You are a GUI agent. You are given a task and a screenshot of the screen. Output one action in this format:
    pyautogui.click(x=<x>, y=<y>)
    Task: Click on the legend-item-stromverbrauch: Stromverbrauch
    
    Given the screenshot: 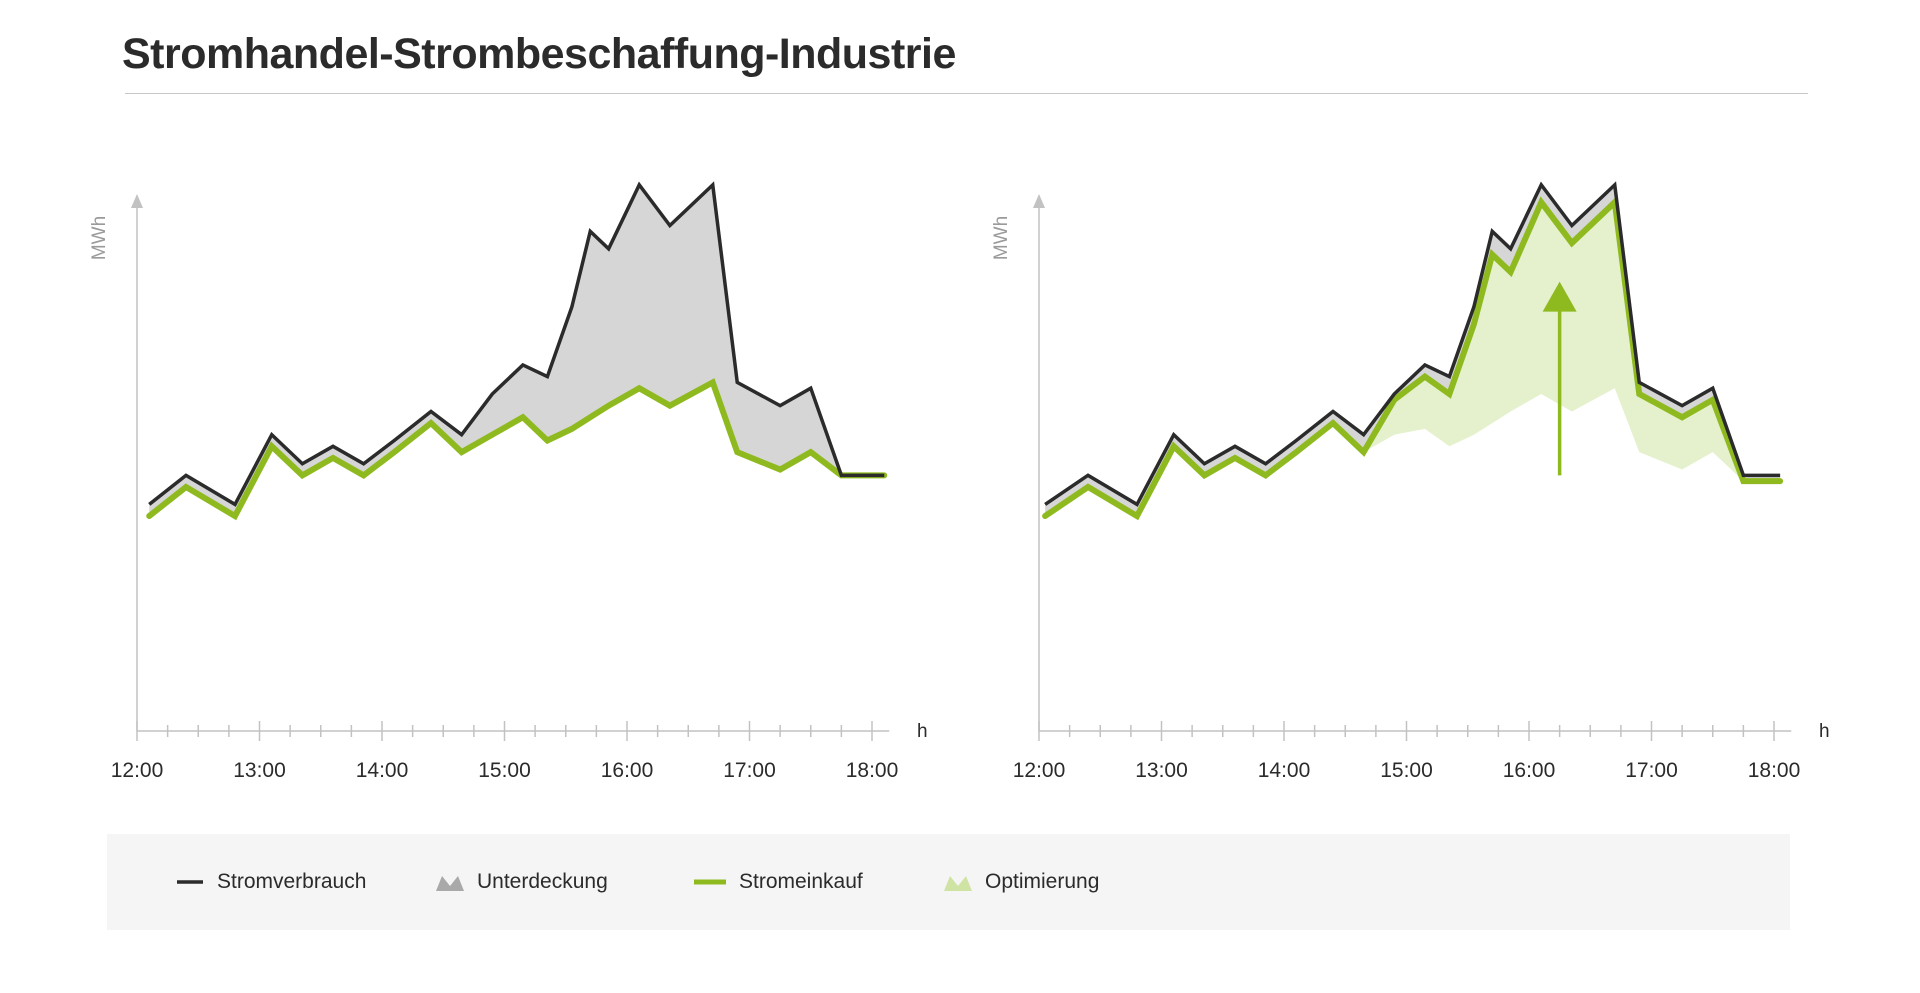 What is the action you would take?
    pyautogui.click(x=270, y=882)
    